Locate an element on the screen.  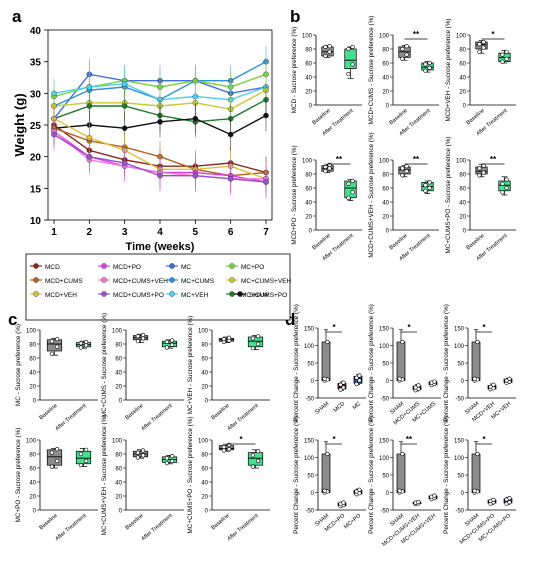
x-tick-label: 3 is located at coordinates (125, 232).